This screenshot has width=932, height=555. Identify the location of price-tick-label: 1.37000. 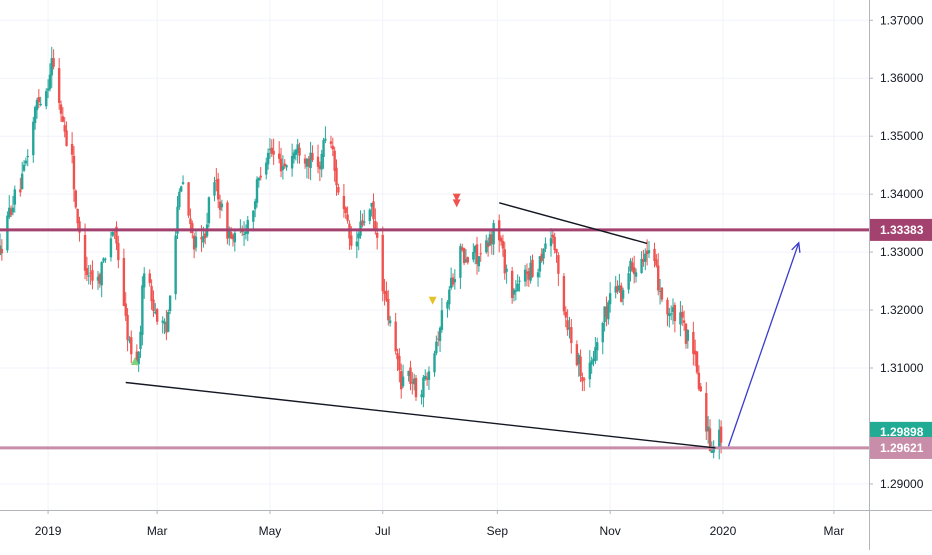
(902, 20).